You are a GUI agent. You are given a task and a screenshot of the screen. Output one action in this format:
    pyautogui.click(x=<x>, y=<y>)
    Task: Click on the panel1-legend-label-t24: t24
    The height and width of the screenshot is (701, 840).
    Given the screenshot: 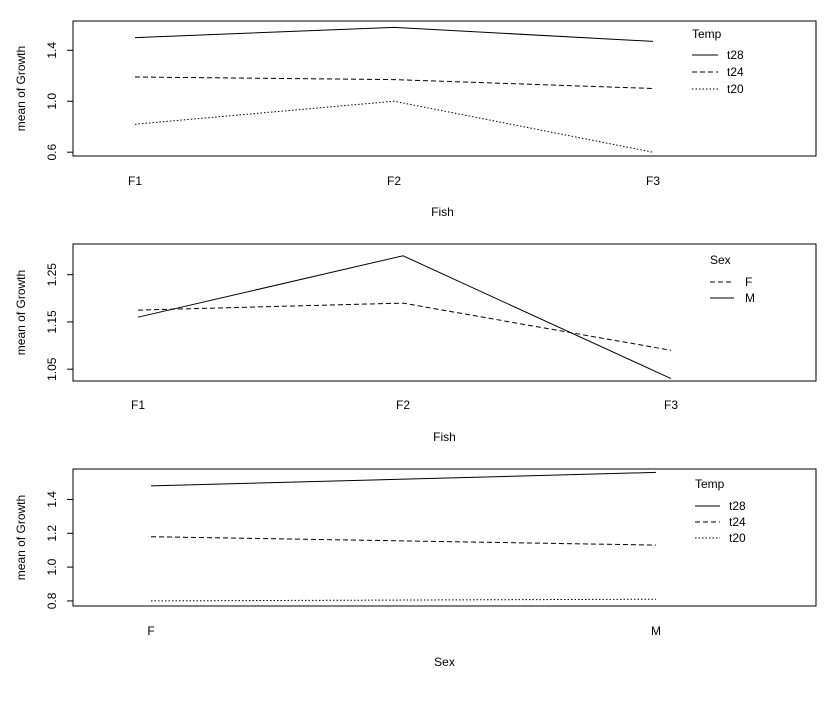 What is the action you would take?
    pyautogui.click(x=735, y=72)
    